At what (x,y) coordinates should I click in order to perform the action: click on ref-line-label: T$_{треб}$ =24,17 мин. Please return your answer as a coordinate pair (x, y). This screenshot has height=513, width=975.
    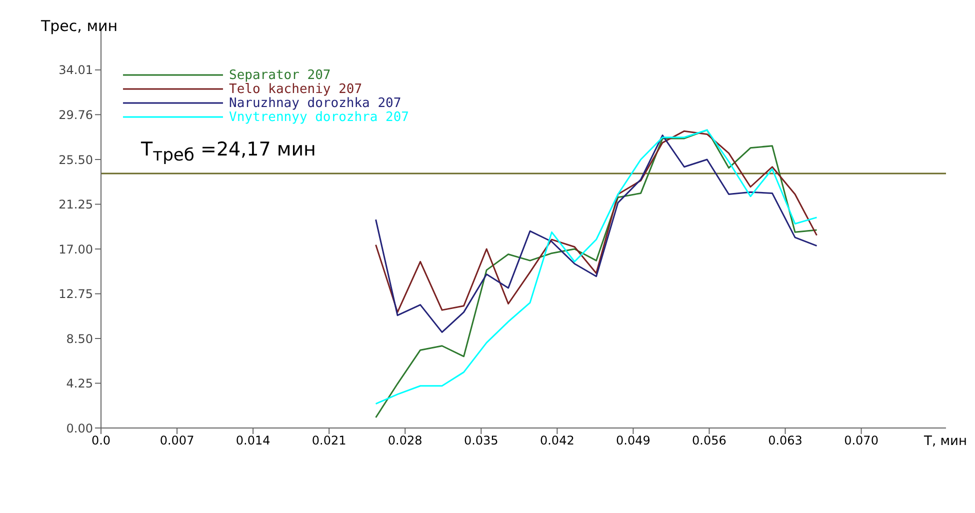
    Looking at the image, I should click on (228, 152).